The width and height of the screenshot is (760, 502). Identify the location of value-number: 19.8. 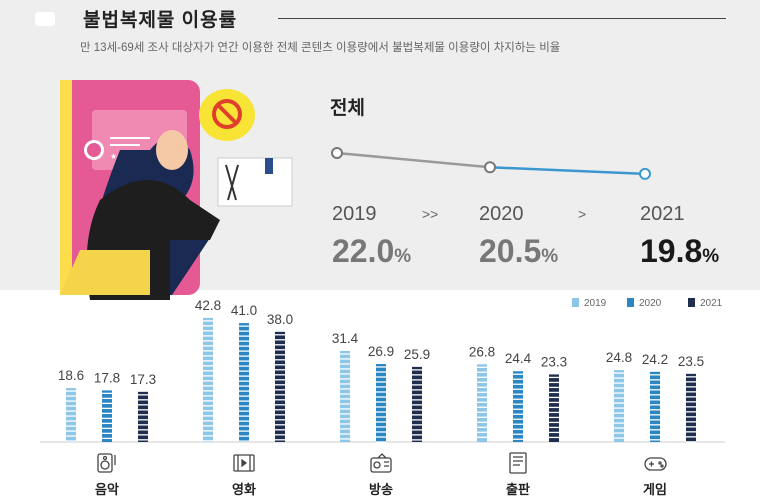
(671, 251).